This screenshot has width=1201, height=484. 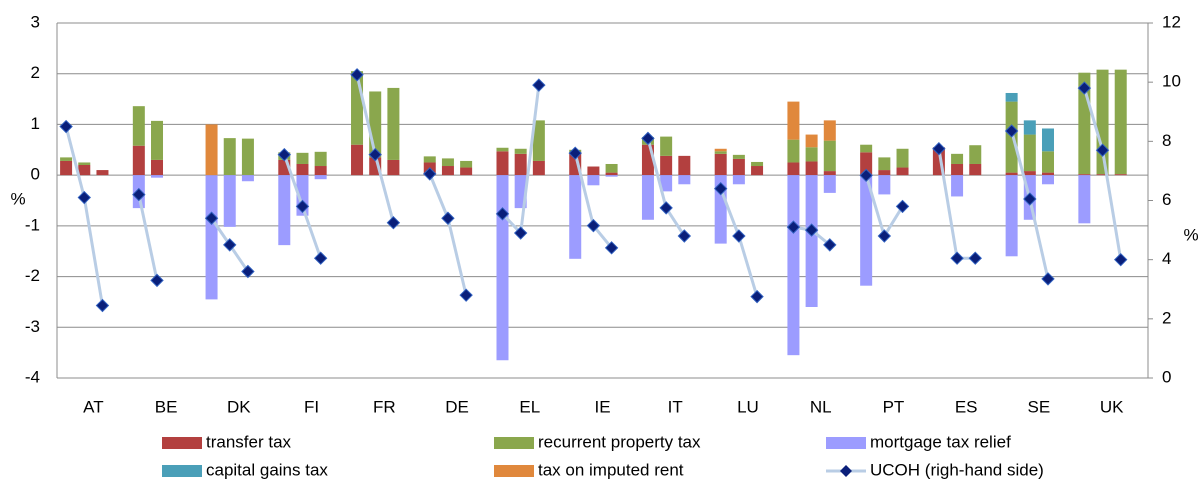 What do you see at coordinates (748, 406) in the screenshot?
I see `x-tick-label: LU` at bounding box center [748, 406].